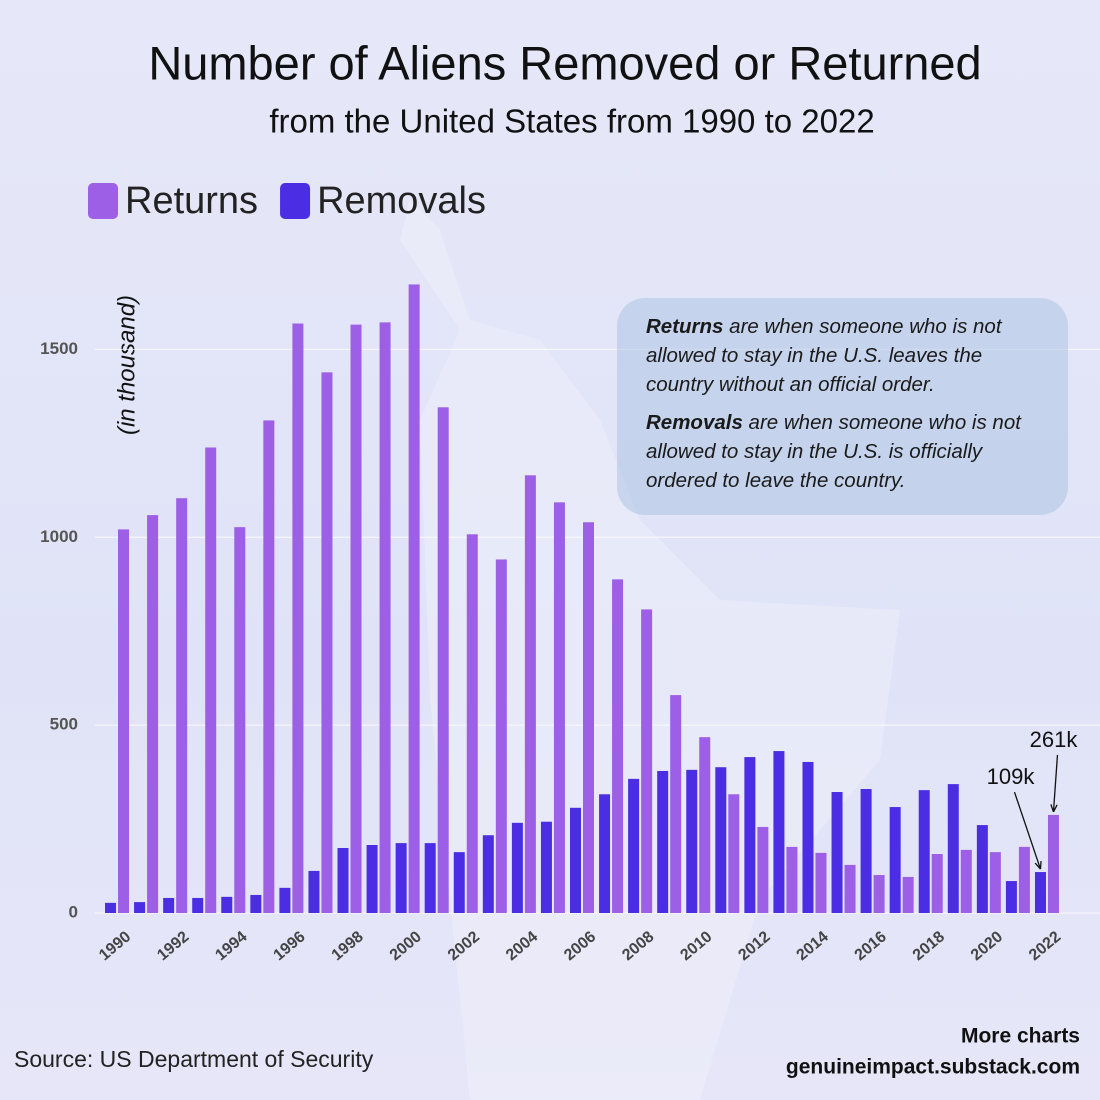 The width and height of the screenshot is (1100, 1100). I want to click on data-label: 261k, so click(1054, 739).